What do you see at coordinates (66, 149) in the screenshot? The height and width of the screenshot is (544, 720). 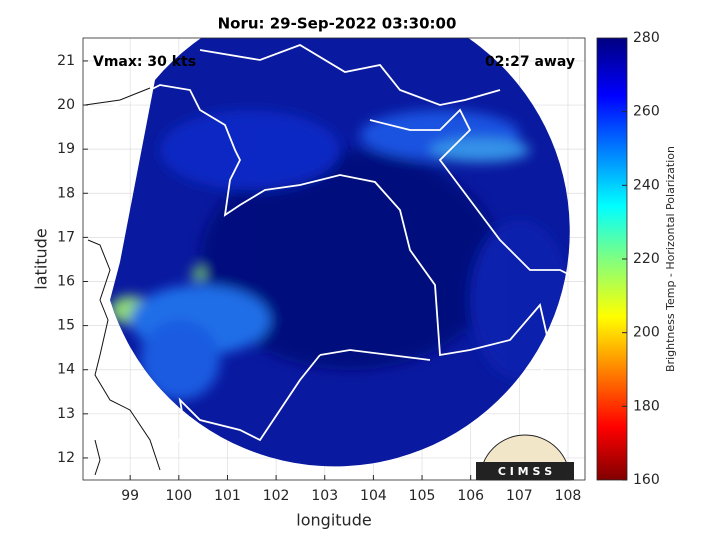 I see `y-tick-label: 19` at bounding box center [66, 149].